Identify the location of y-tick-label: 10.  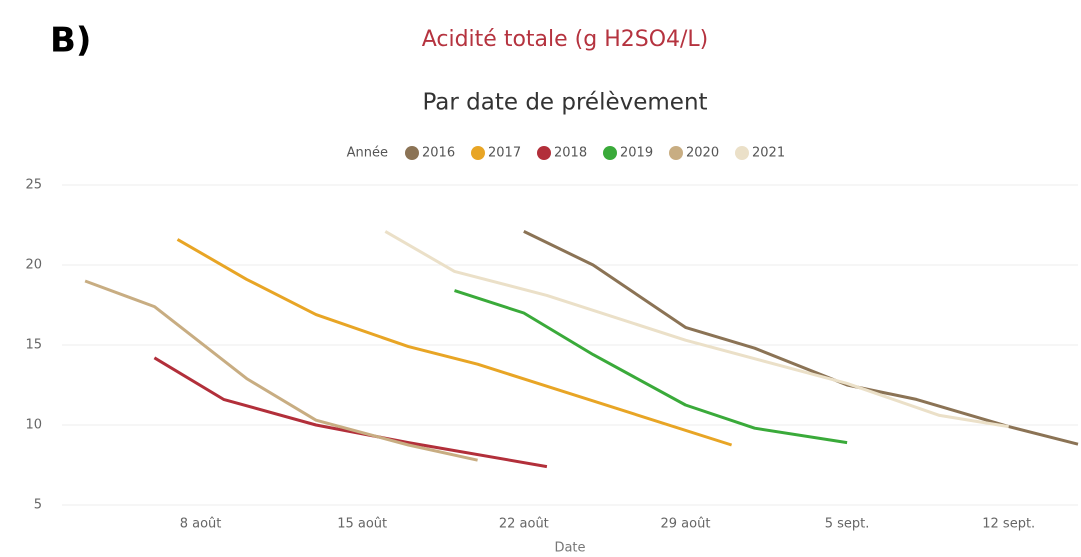
(33, 425).